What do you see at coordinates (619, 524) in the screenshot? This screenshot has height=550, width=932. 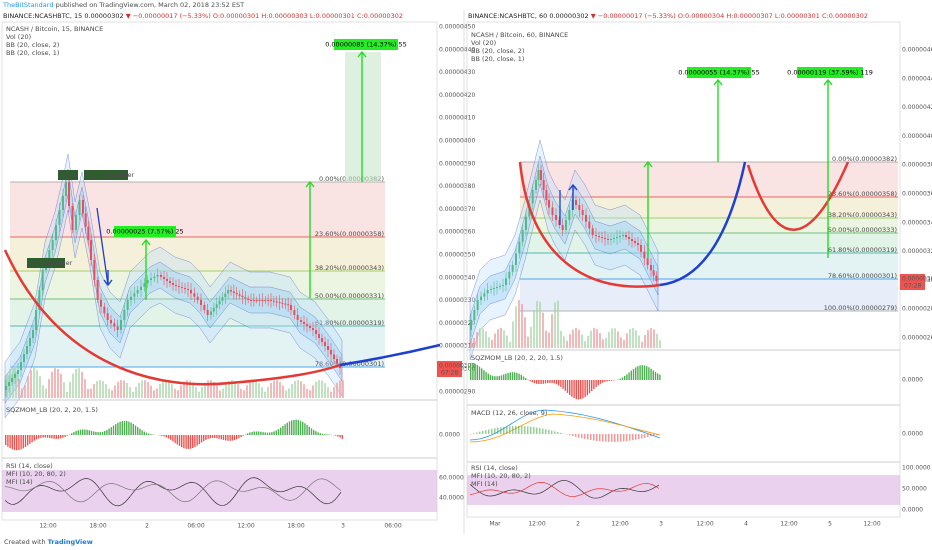 I see `time-axis-label: 12:00` at bounding box center [619, 524].